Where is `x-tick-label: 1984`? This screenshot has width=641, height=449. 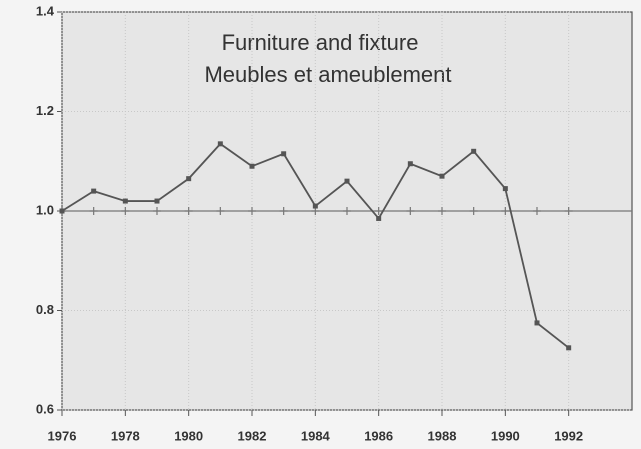
x-tick-label: 1984 is located at coordinates (316, 435).